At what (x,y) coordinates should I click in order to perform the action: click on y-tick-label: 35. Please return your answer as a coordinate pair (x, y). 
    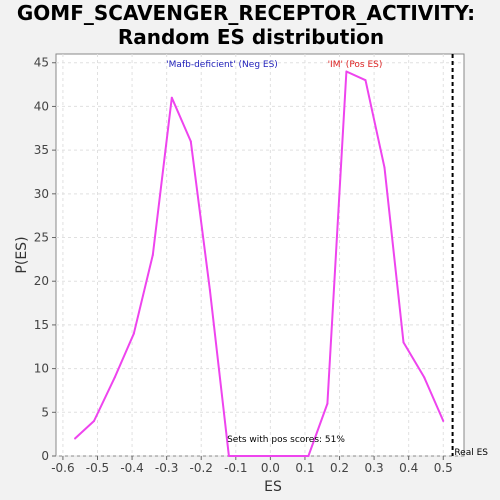
    Looking at the image, I should click on (41, 150).